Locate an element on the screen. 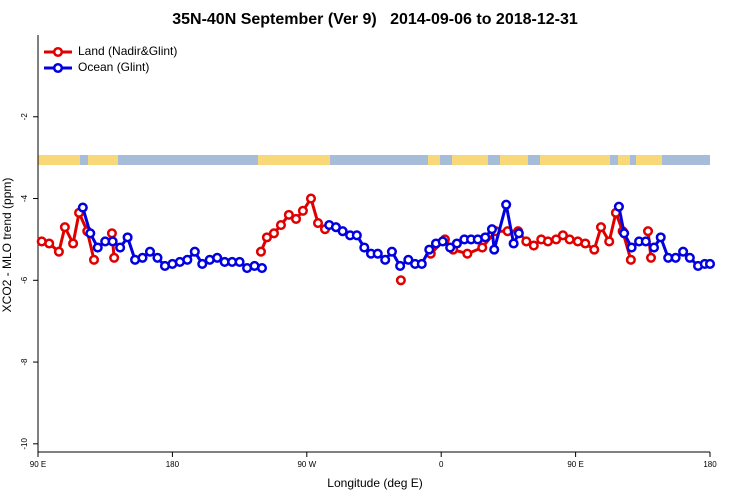  y-axis-label: XCO2 - MLO trend (ppm) is located at coordinates (7, 245).